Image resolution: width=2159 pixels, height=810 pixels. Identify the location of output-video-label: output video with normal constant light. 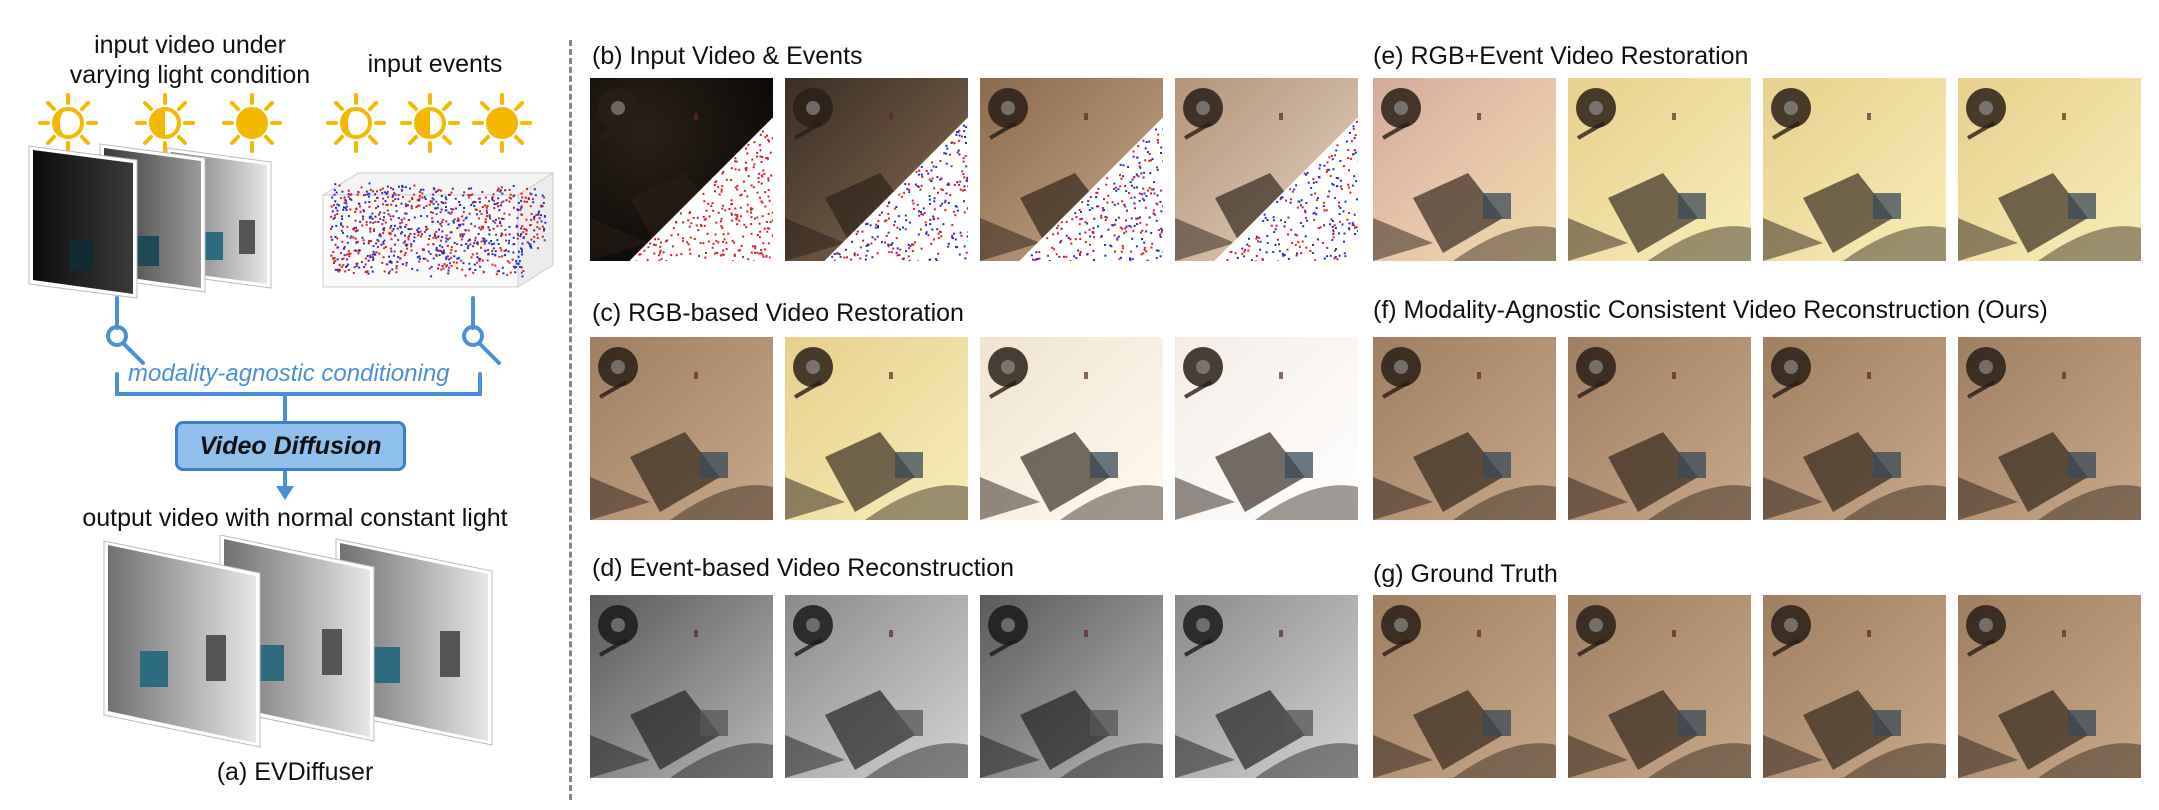
(295, 518).